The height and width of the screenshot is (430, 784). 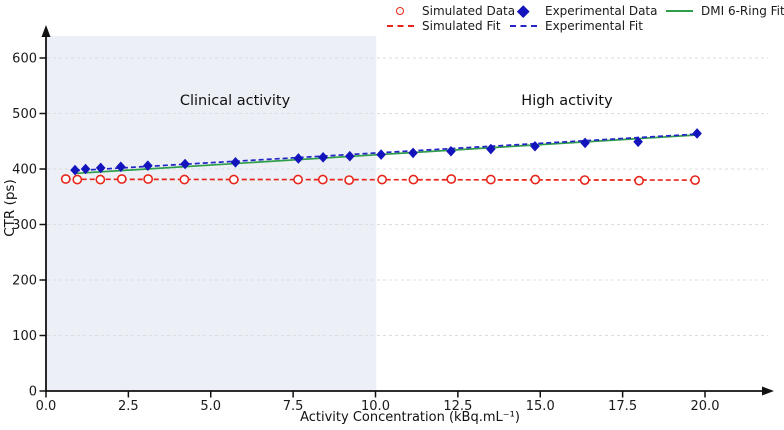 I want to click on y-tick-label: 300, so click(x=24, y=225).